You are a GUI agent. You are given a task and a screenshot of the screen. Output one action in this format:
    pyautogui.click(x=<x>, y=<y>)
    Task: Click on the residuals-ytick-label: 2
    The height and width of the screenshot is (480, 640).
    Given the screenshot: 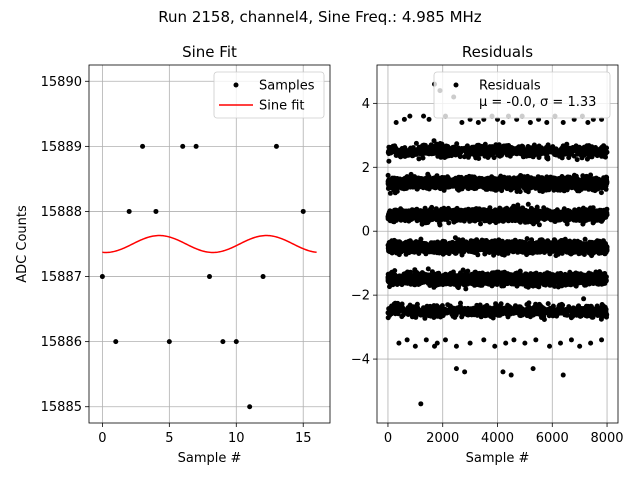 What is the action you would take?
    pyautogui.click(x=366, y=168)
    